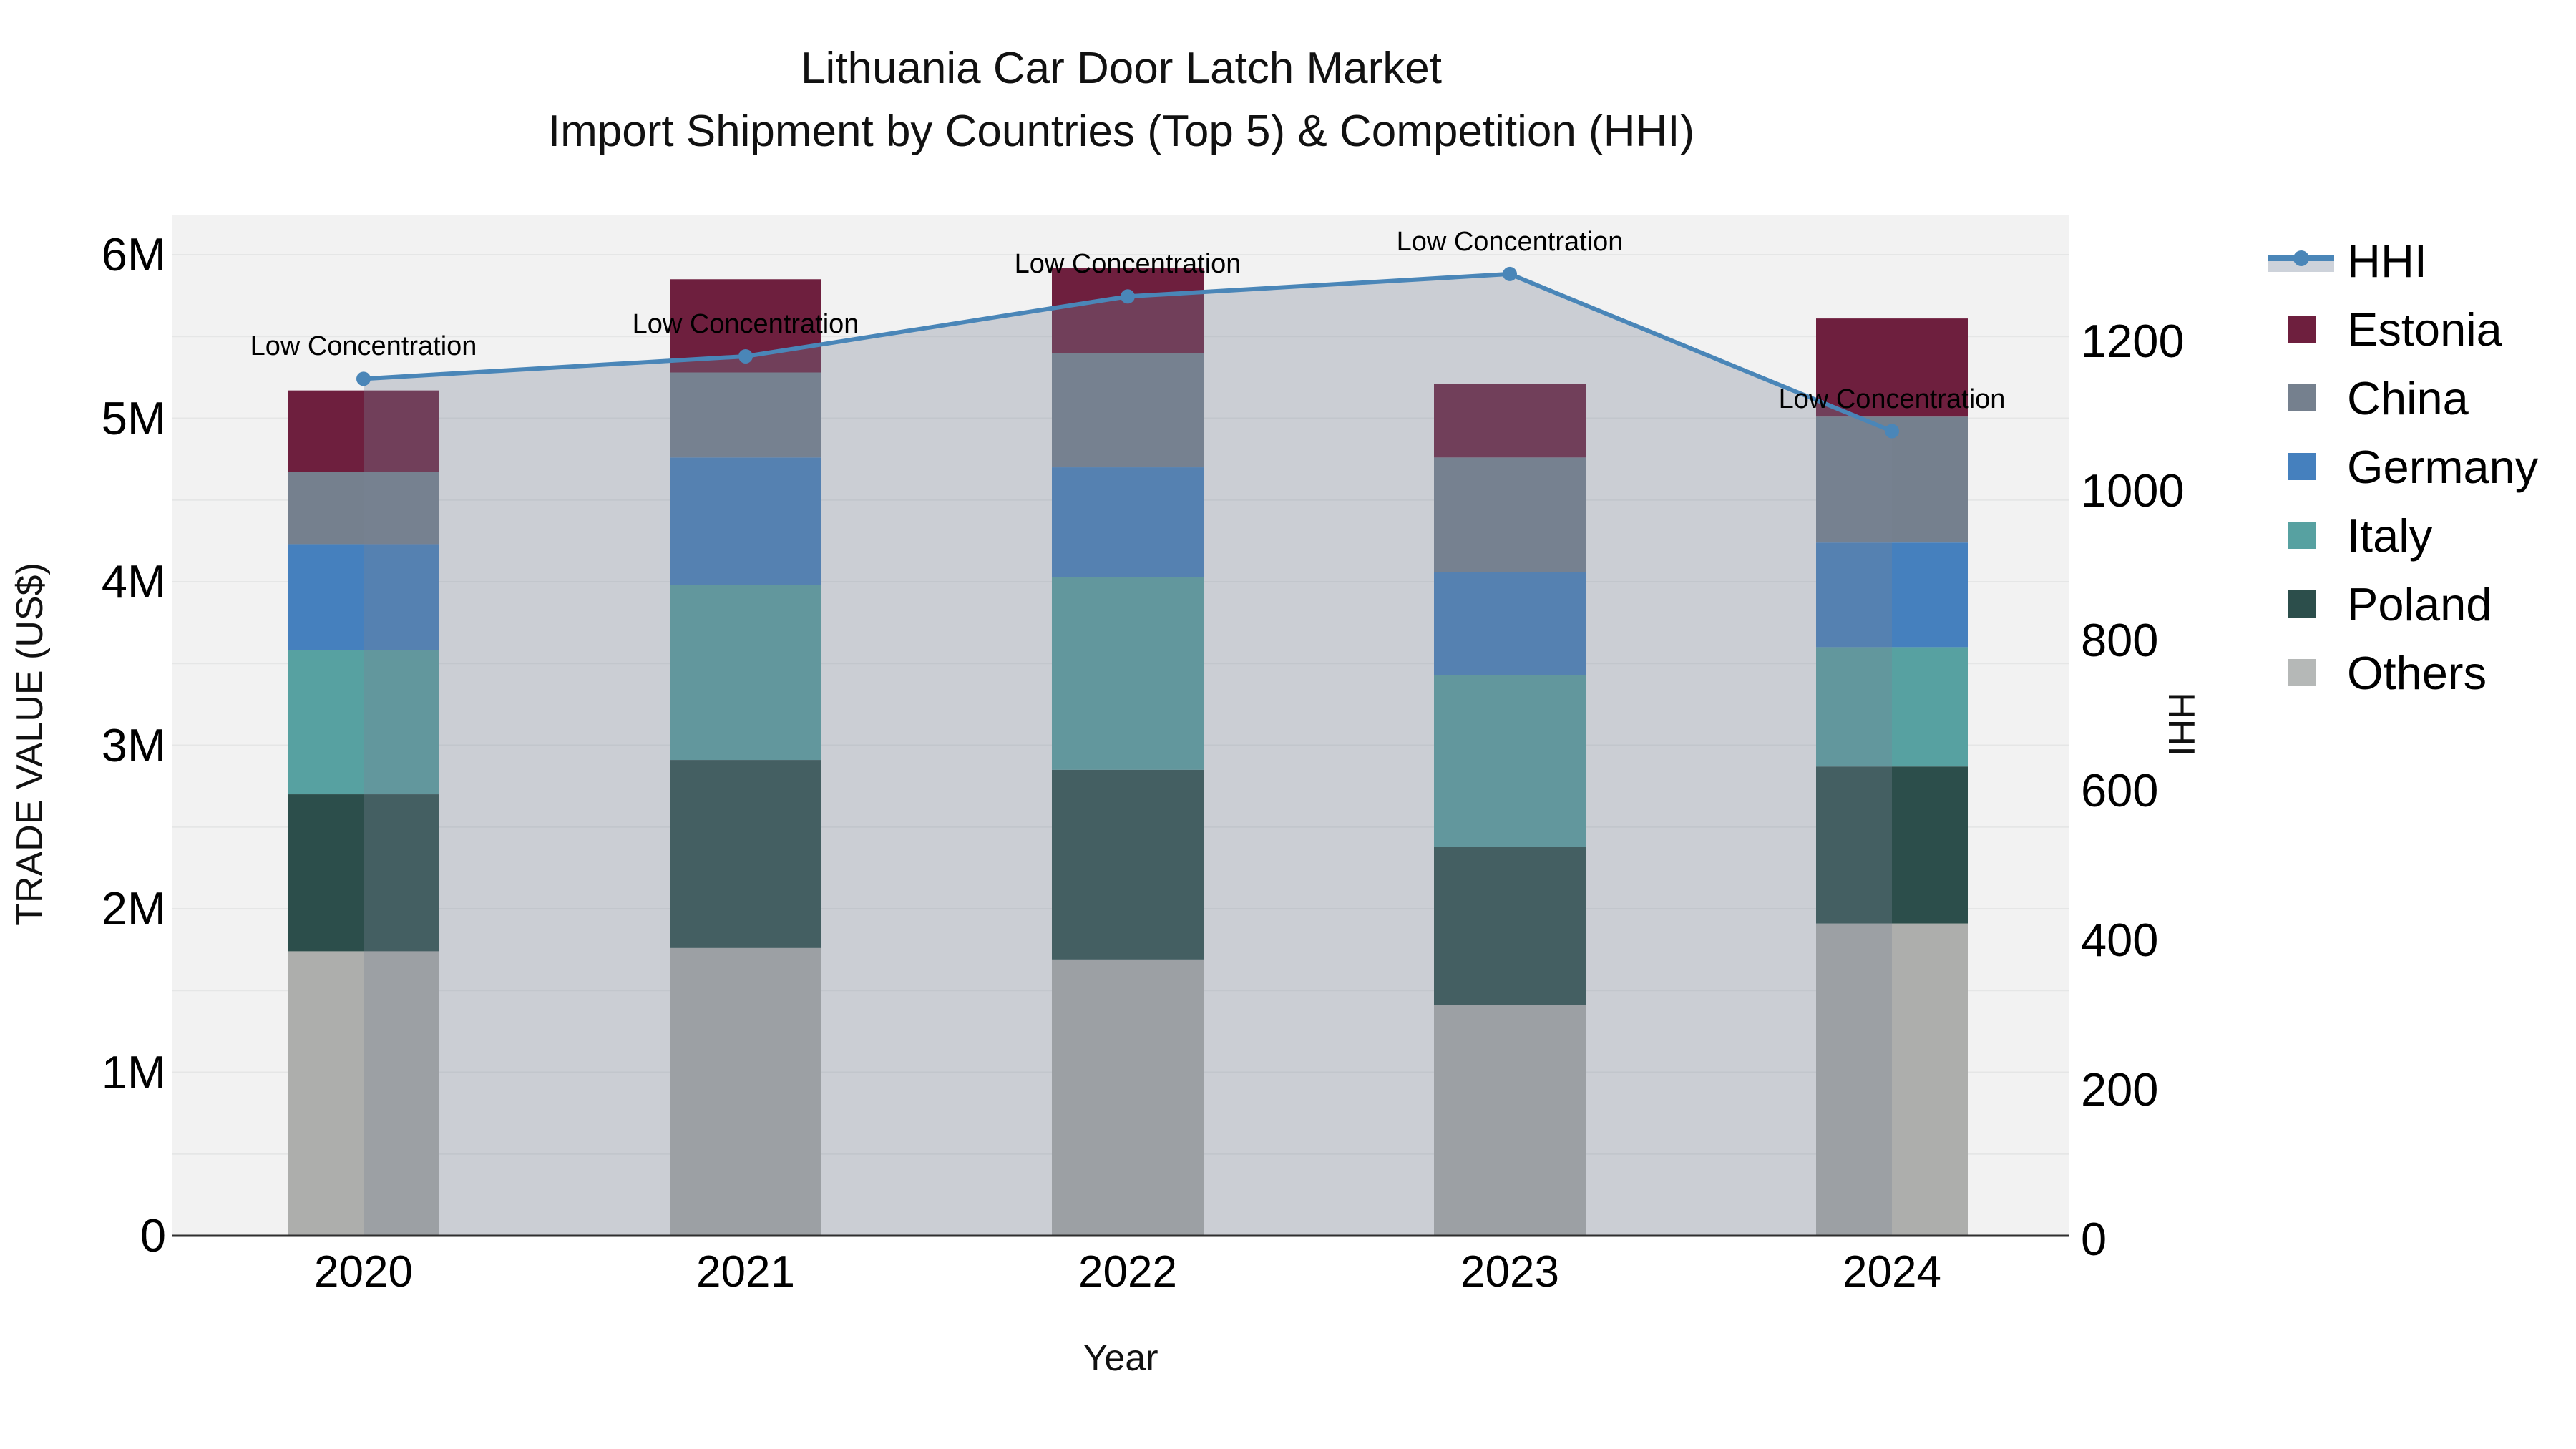 Image resolution: width=2576 pixels, height=1449 pixels. Describe the element at coordinates (2419, 603) in the screenshot. I see `legend-label: Poland` at that location.